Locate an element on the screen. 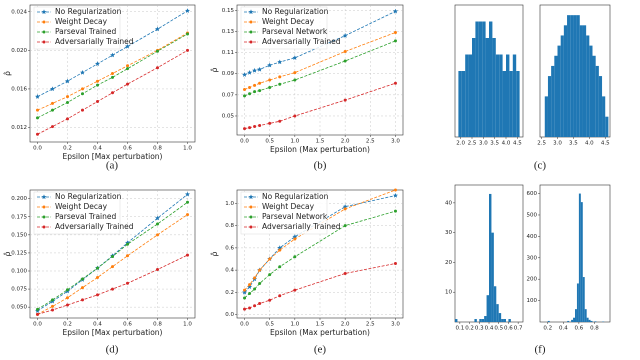 This screenshot has width=640, height=360. y-tick-label: 0.13 is located at coordinates (228, 32).